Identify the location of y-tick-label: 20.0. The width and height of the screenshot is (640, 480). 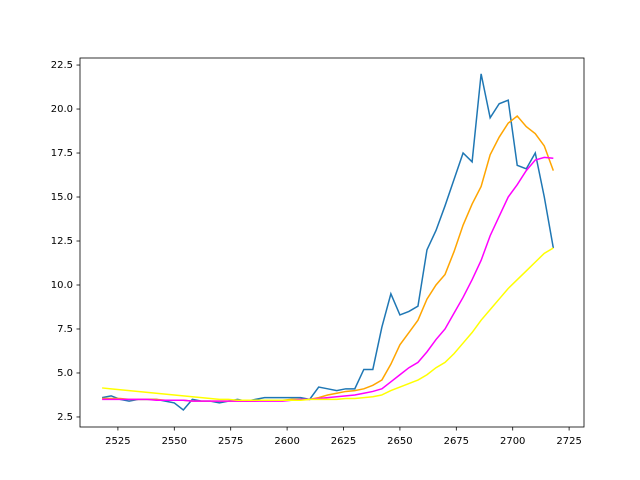
(62, 109).